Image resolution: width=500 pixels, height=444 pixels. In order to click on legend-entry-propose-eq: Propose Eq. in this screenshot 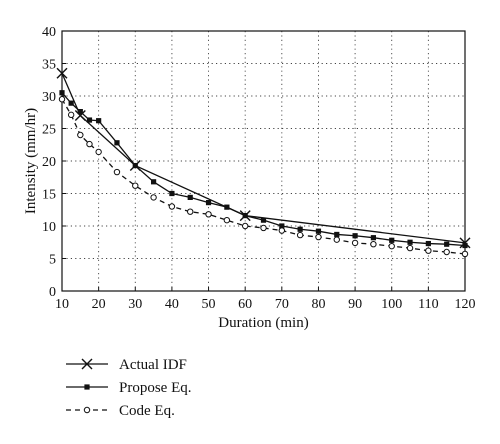, I will do `click(129, 388)`.